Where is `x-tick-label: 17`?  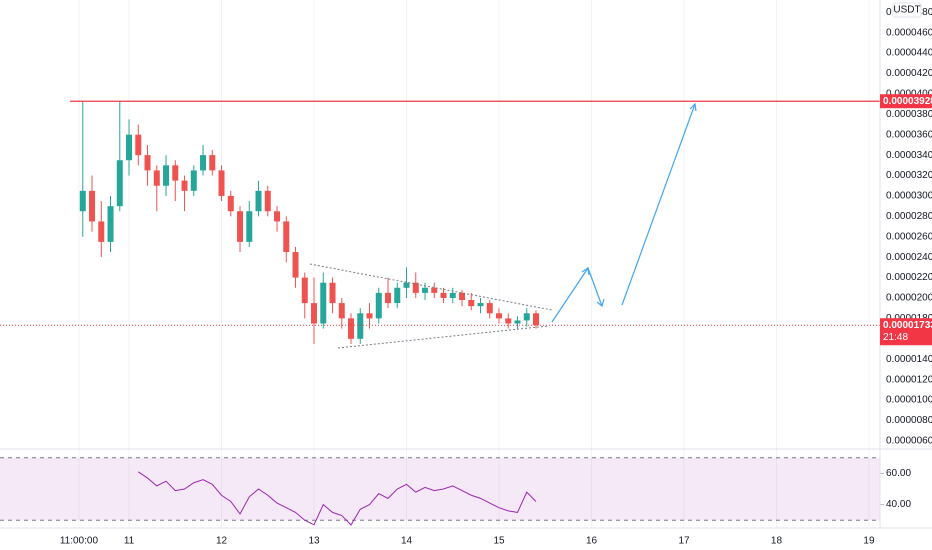
x-tick-label: 17 is located at coordinates (684, 541).